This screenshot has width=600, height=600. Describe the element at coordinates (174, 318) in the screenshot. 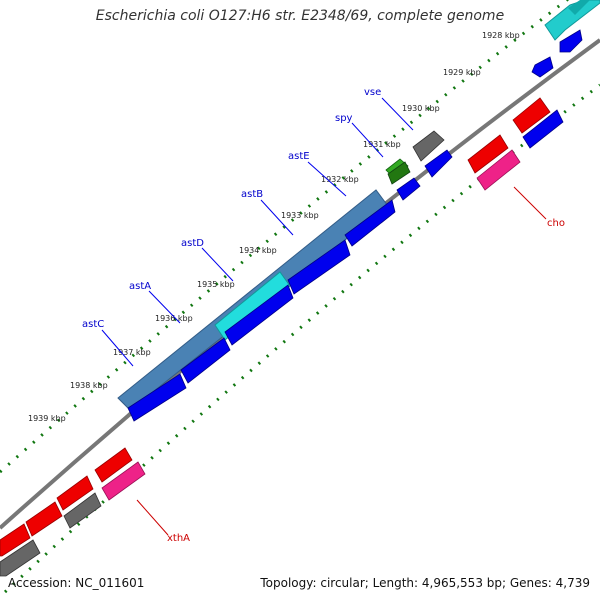

I see `tick-label-1936: 1936 kbp` at that location.